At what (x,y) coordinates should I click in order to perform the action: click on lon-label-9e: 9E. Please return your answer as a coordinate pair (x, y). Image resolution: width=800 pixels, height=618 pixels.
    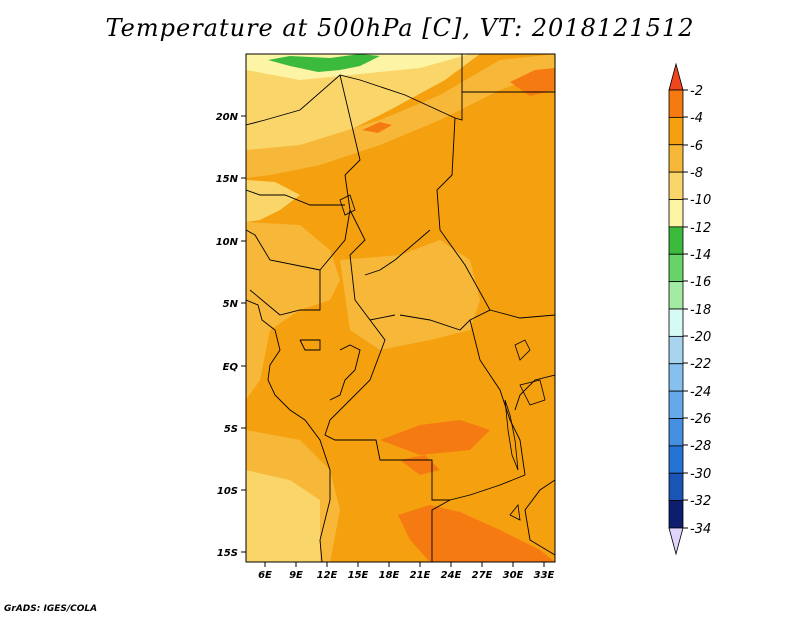
    Looking at the image, I should click on (296, 575).